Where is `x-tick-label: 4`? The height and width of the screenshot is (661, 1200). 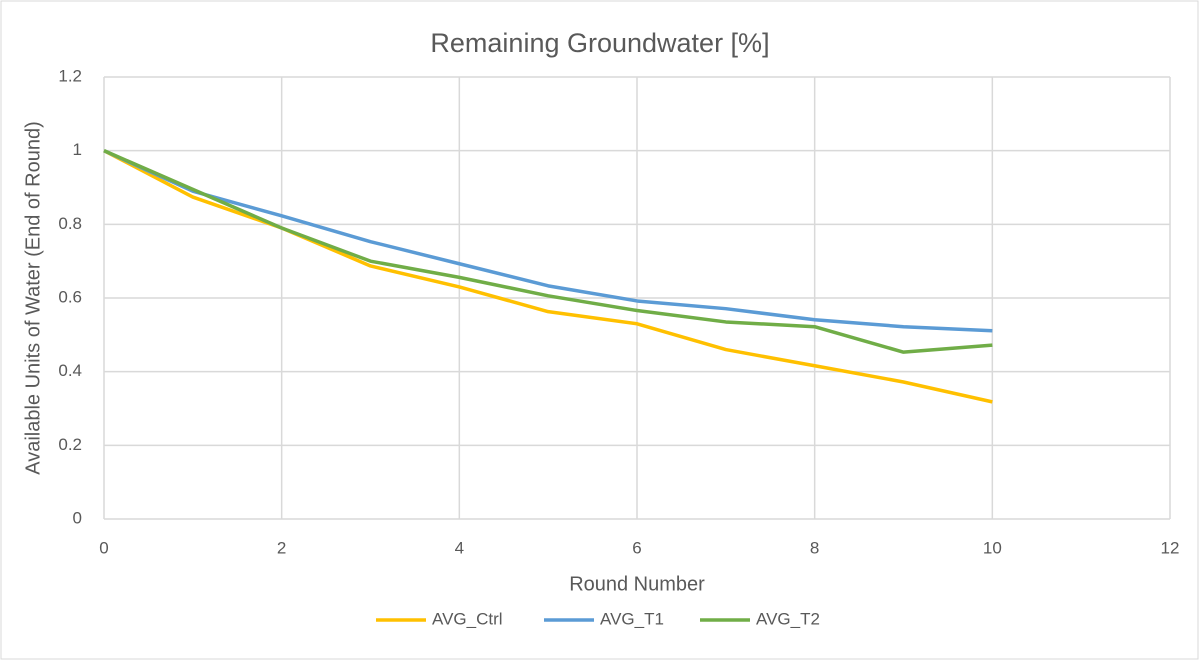 x-tick-label: 4 is located at coordinates (459, 547).